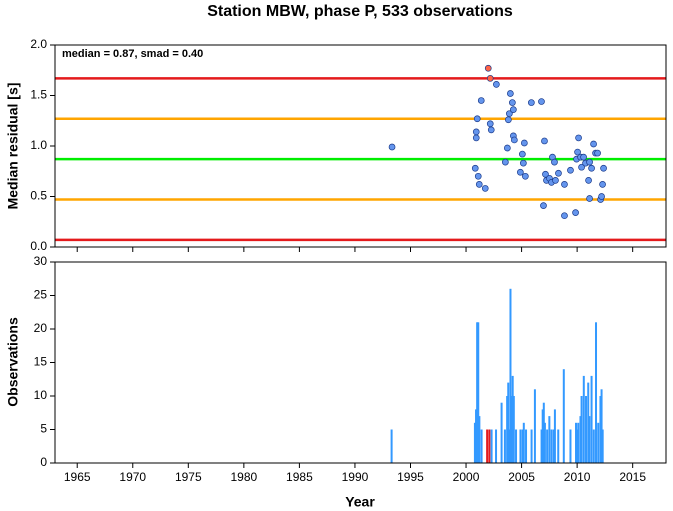  What do you see at coordinates (41, 295) in the screenshot?
I see `y-tick-label: 25` at bounding box center [41, 295].